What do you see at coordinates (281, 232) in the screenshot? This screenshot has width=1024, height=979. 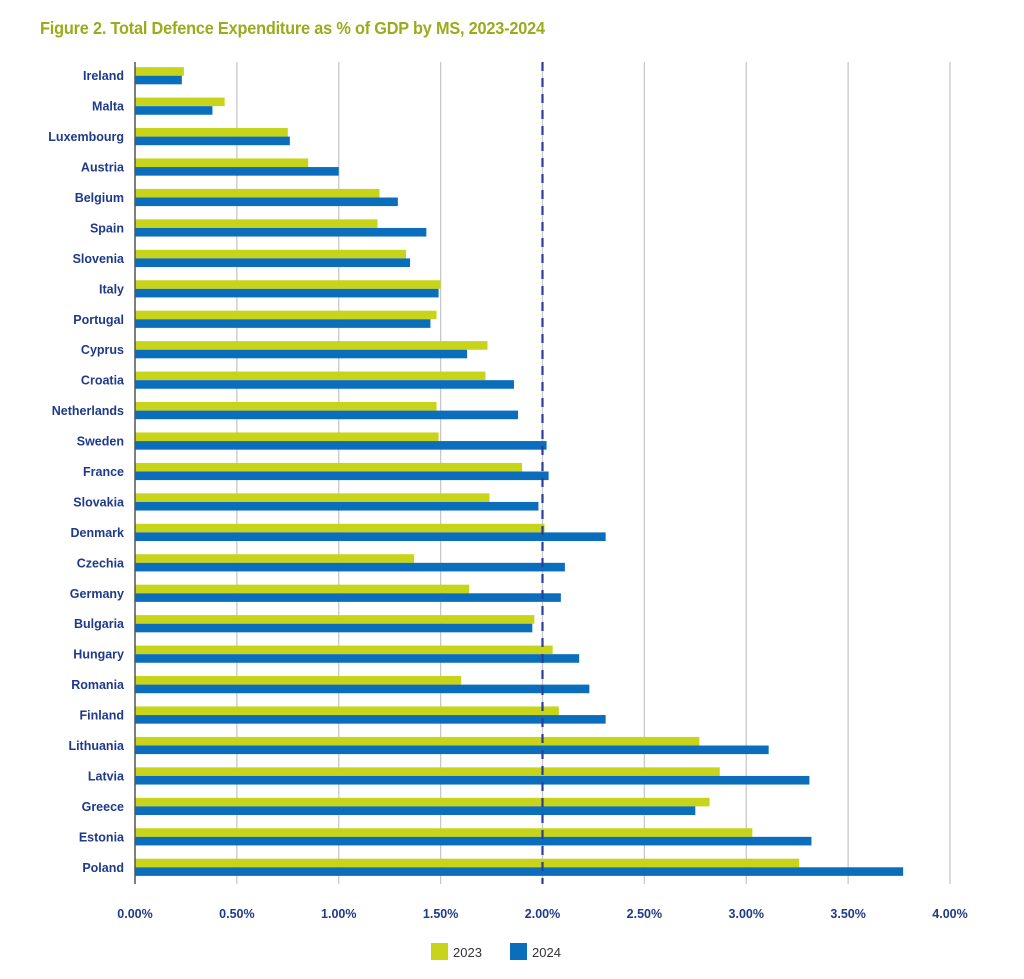 I see `bar-2024-spain` at bounding box center [281, 232].